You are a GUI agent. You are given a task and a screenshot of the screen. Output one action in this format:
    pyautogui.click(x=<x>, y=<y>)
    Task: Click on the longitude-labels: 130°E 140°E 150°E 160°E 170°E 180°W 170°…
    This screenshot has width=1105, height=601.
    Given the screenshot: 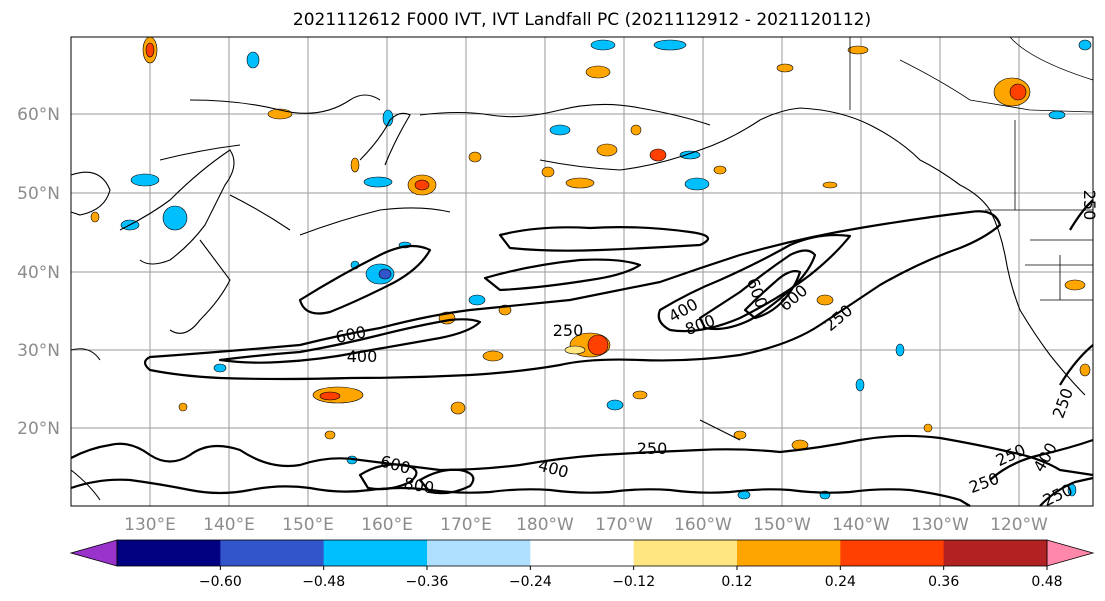 What is the action you would take?
    pyautogui.click(x=586, y=525)
    